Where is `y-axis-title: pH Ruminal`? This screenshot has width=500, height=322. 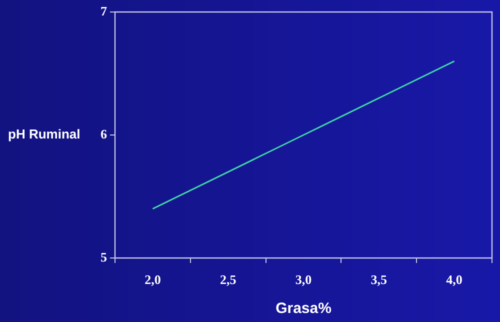
y-axis-title: pH Ruminal is located at coordinates (44, 134).